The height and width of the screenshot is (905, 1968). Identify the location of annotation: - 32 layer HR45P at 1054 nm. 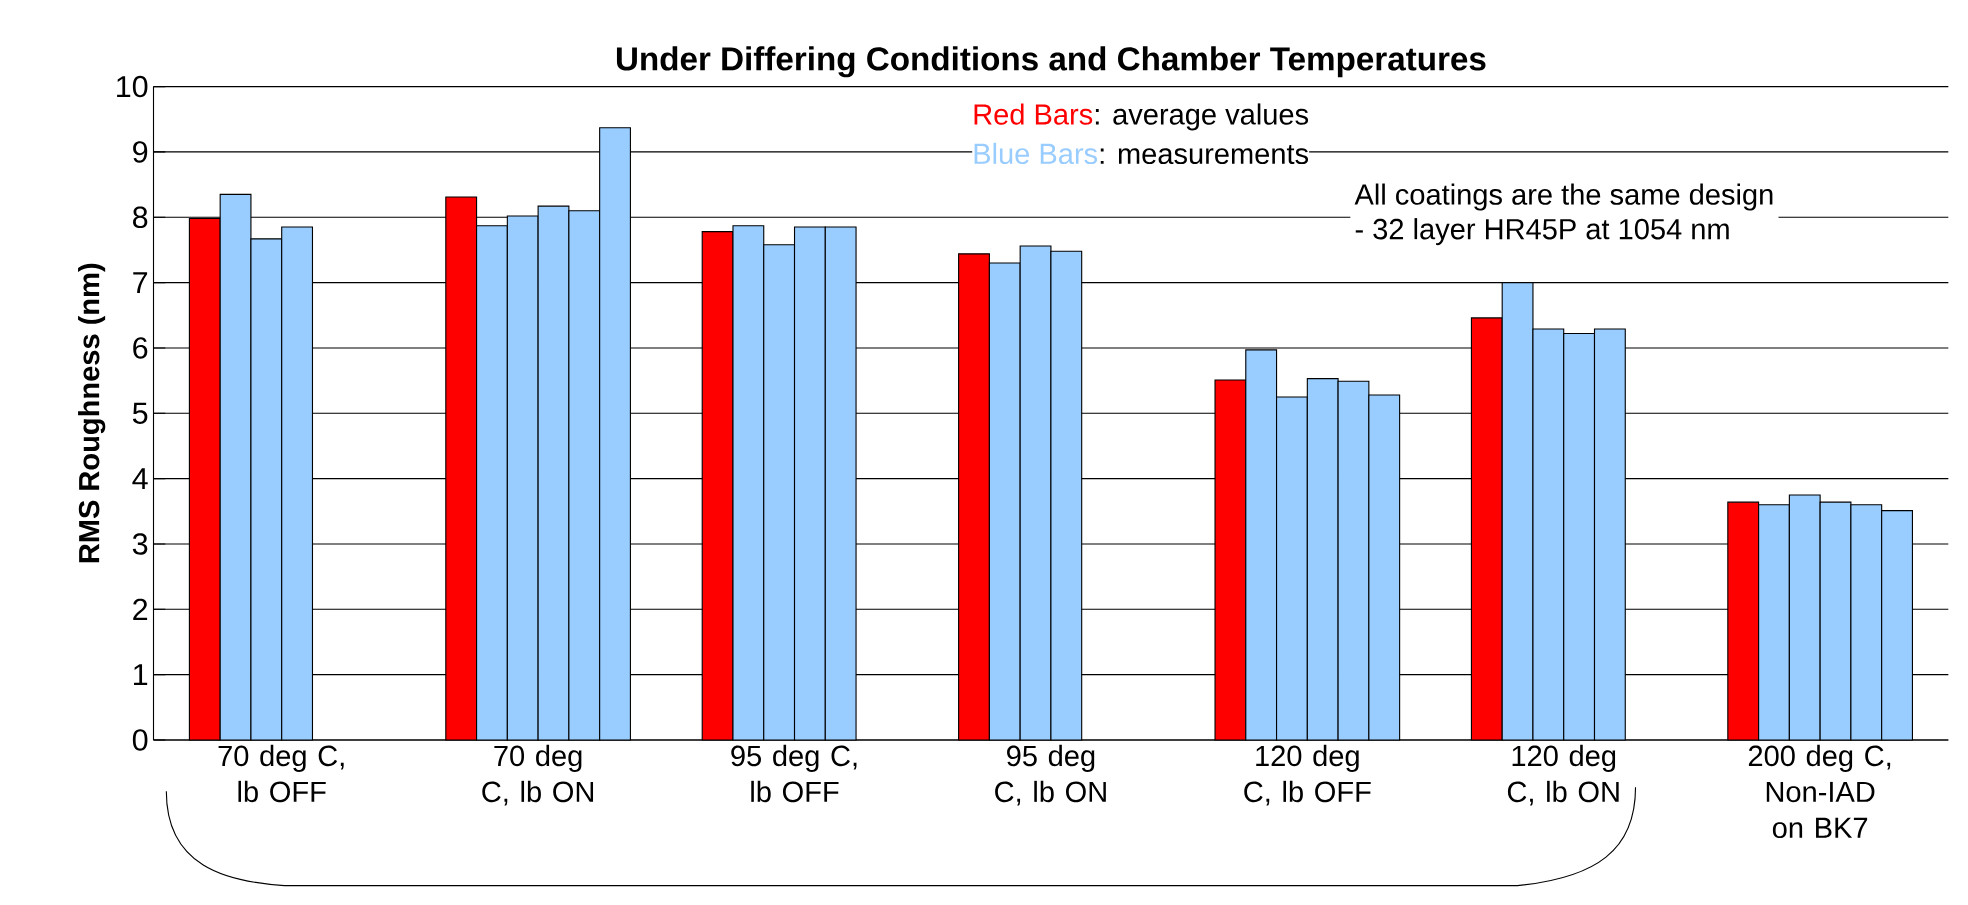
(1542, 231).